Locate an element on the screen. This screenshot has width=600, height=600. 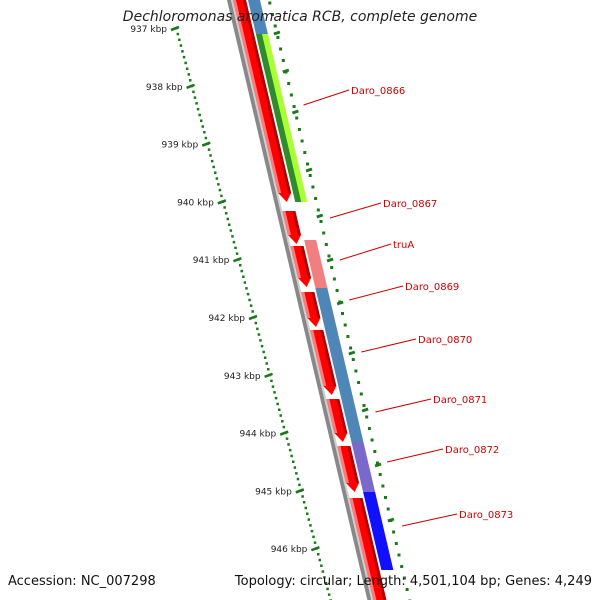
ruler-tick-label: 941 kbp is located at coordinates (211, 261).